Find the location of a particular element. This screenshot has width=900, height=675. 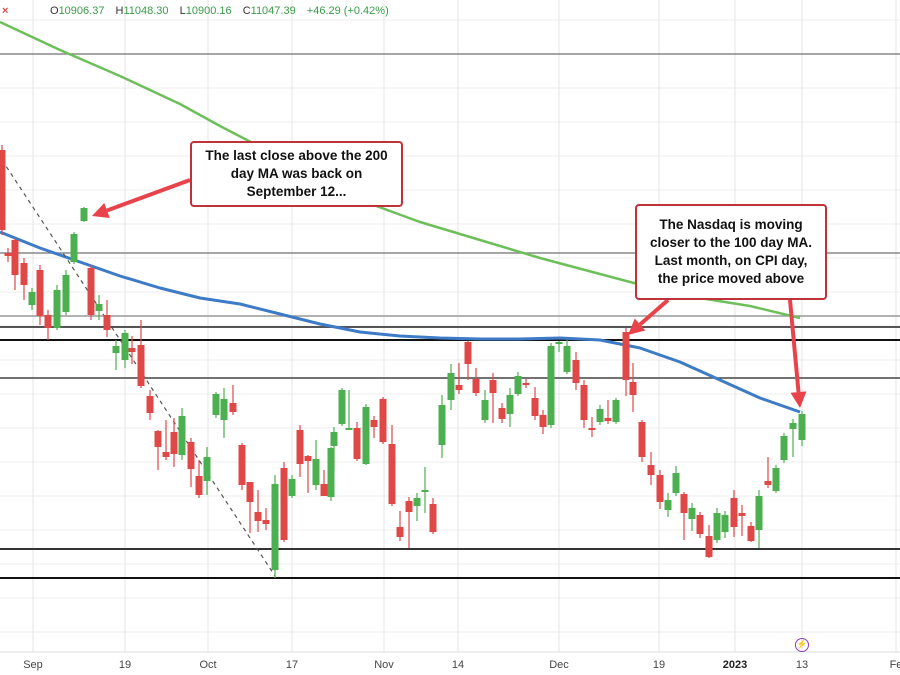

close-value: 11047.39 is located at coordinates (273, 11).